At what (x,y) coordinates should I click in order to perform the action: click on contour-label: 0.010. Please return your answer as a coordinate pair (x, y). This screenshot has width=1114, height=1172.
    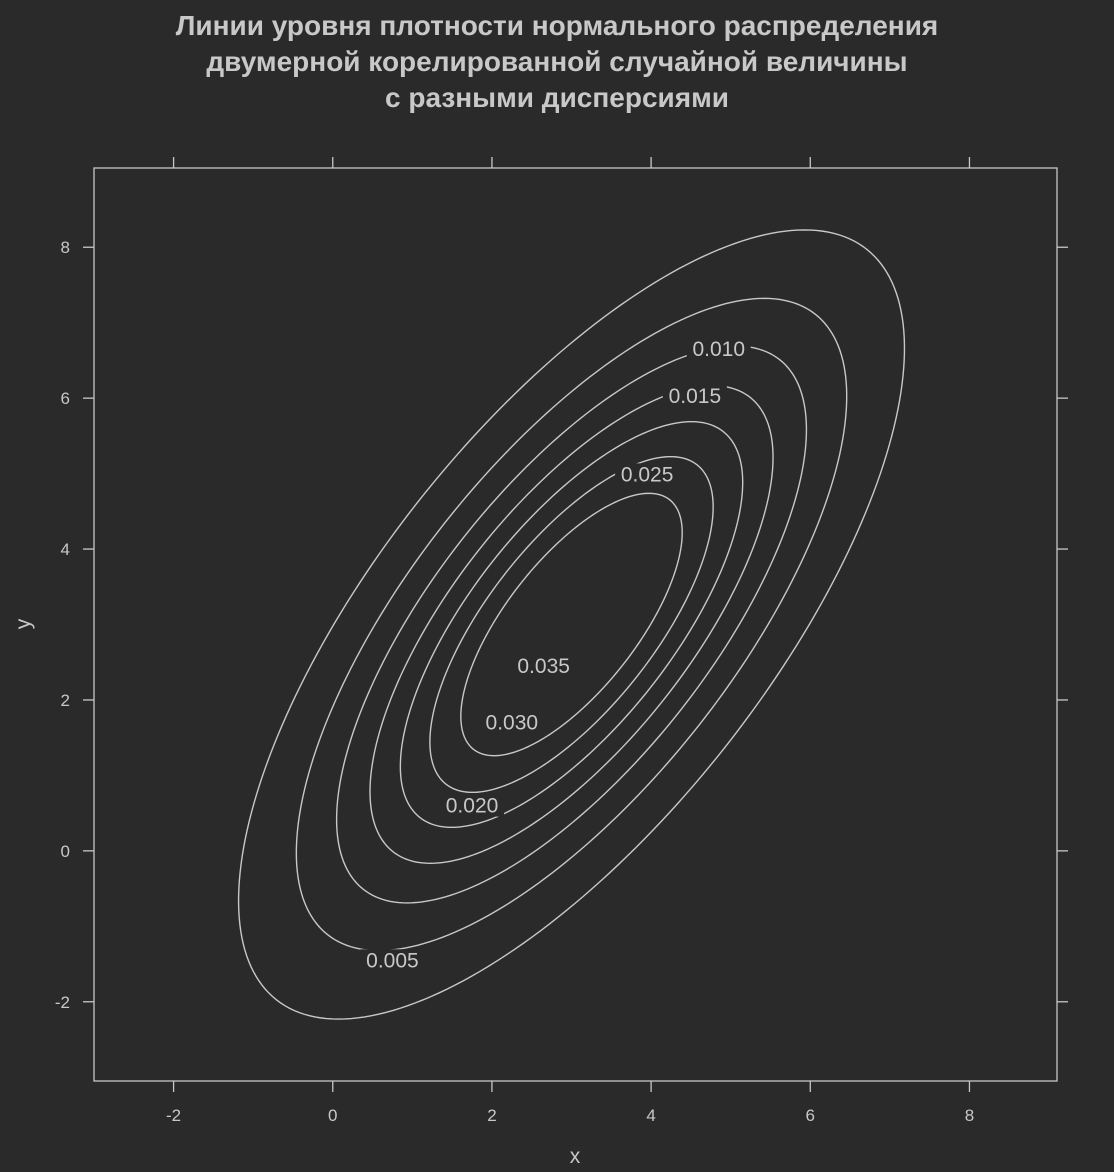
    Looking at the image, I should click on (718, 349).